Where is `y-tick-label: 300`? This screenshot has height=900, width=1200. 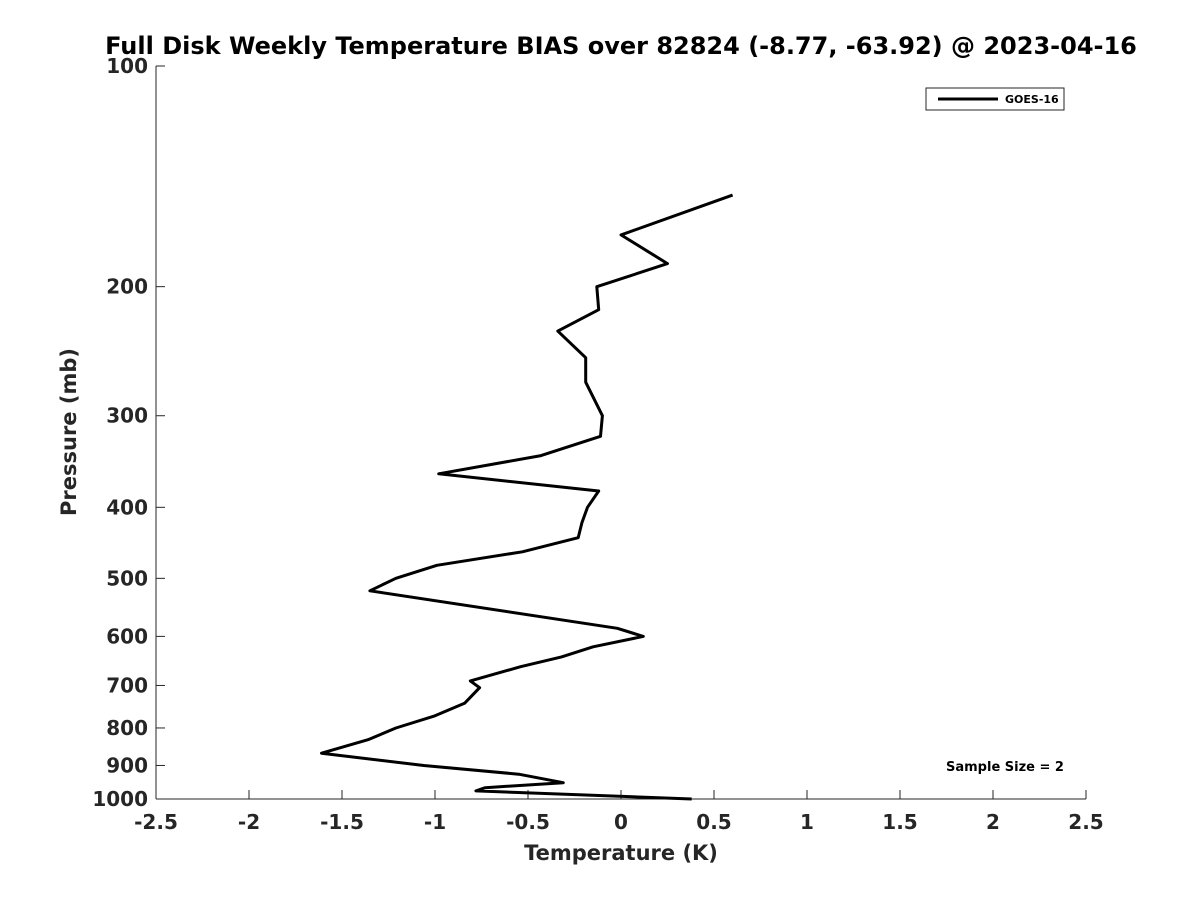
y-tick-label: 300 is located at coordinates (127, 416).